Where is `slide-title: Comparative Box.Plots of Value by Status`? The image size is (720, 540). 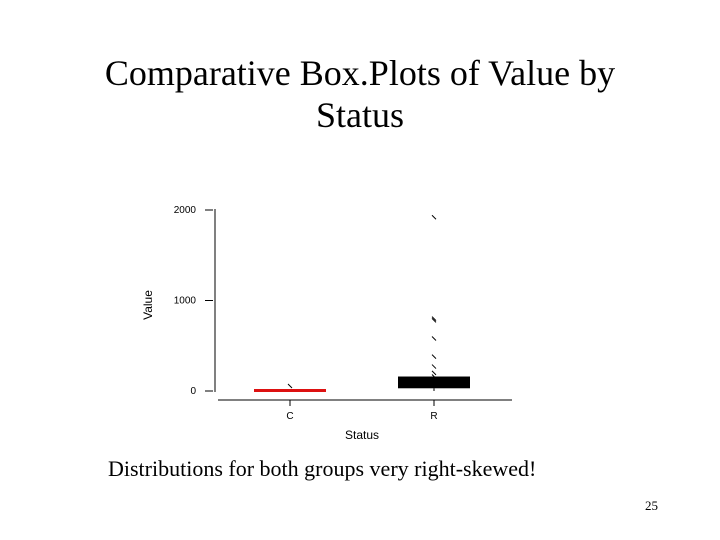 slide-title: Comparative Box.Plots of Value by Status is located at coordinates (360, 94).